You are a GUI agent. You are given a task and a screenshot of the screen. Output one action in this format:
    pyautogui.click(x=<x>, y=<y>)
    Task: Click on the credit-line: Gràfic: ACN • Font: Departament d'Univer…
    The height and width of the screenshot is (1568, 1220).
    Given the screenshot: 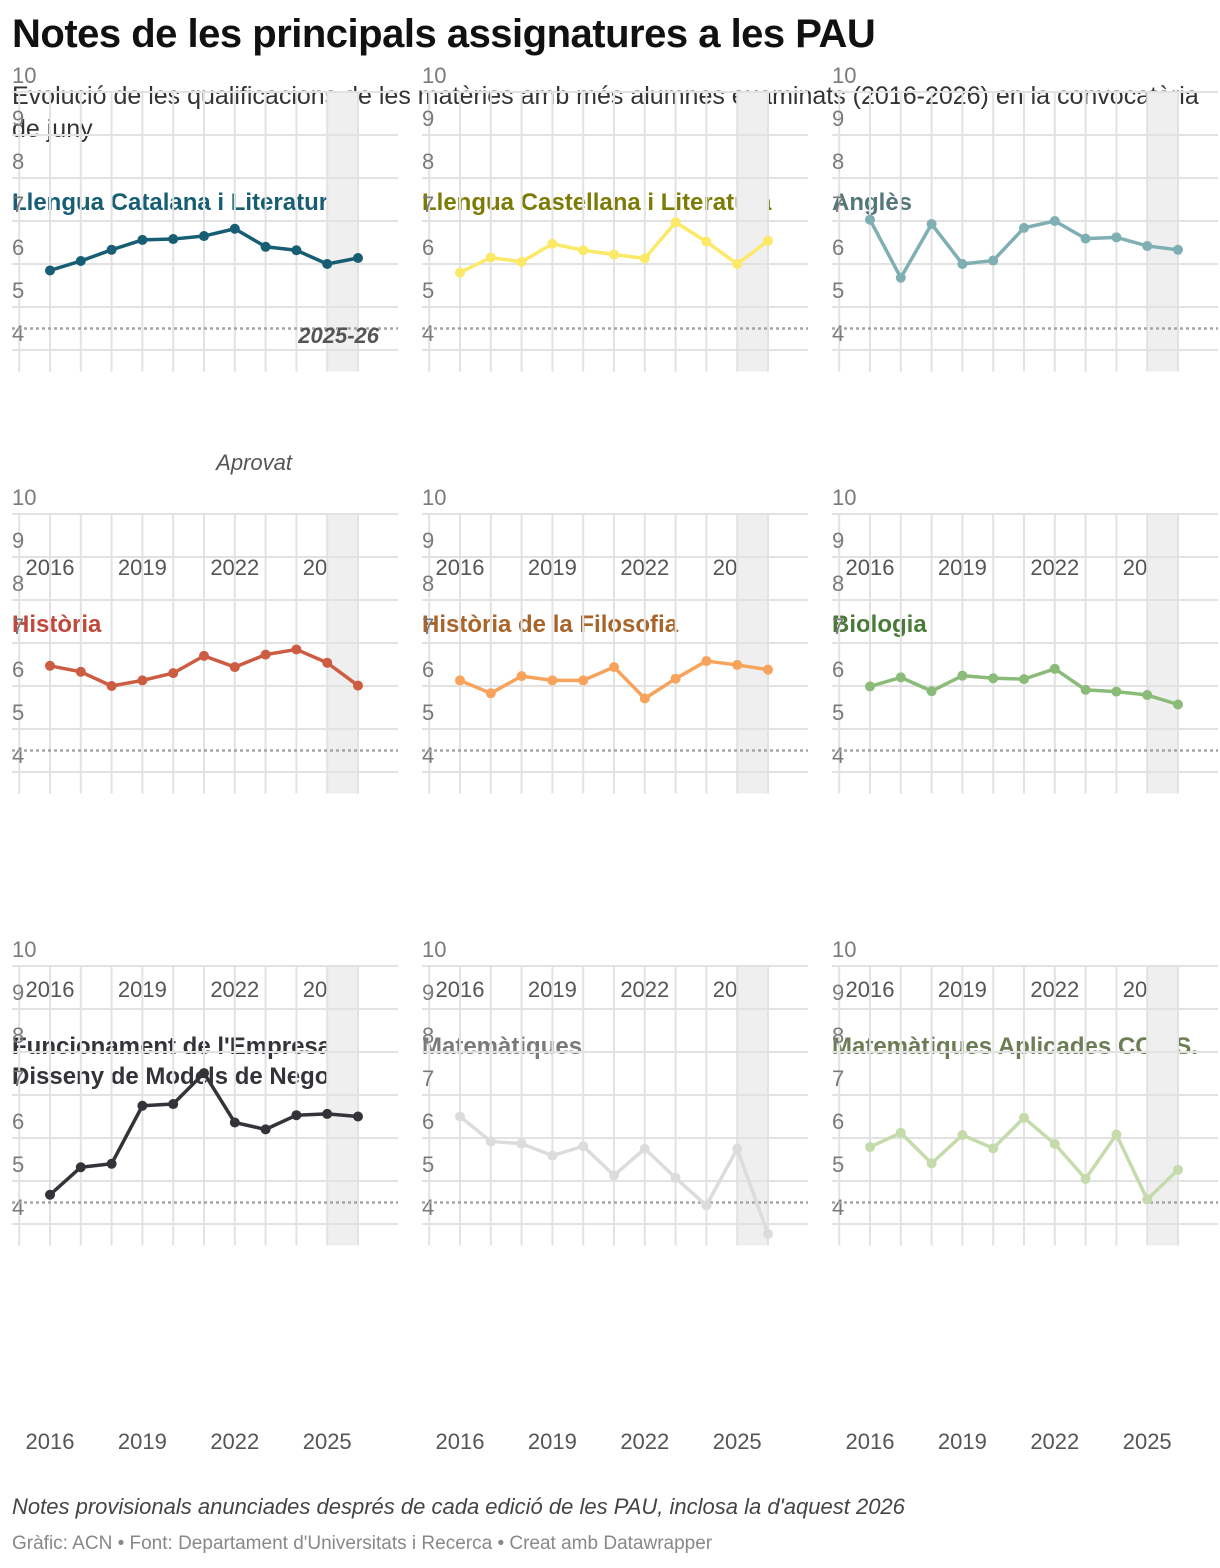 What is the action you would take?
    pyautogui.click(x=362, y=1543)
    